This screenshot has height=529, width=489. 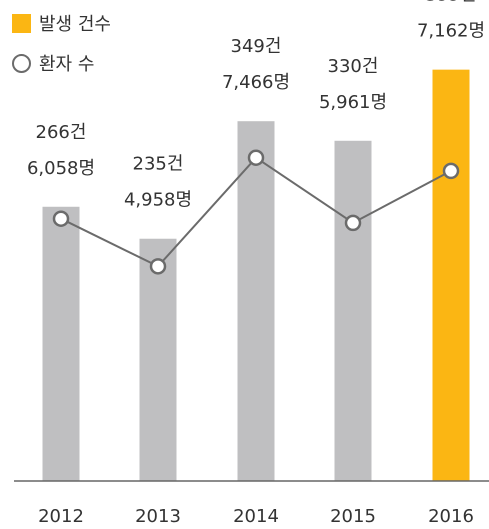 I want to click on bar-2013, so click(x=158, y=360).